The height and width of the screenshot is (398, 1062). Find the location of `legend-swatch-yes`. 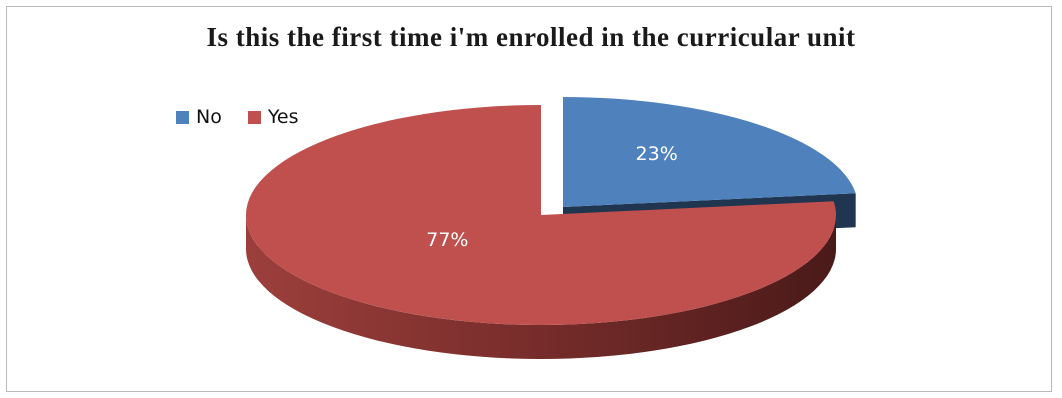

legend-swatch-yes is located at coordinates (254, 117).